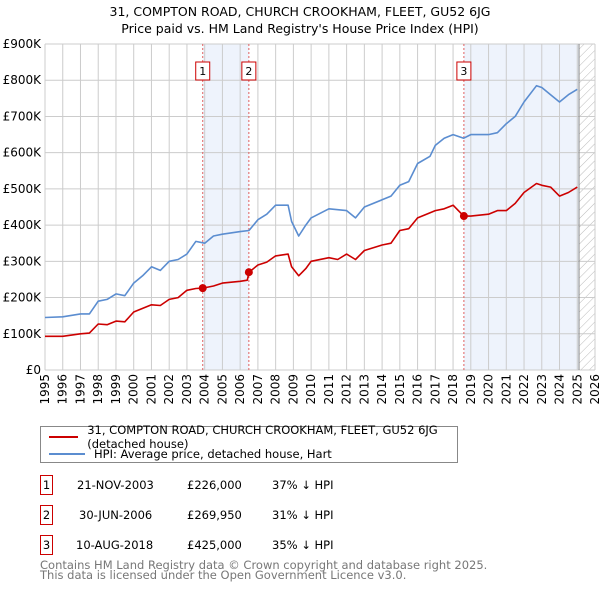 Image resolution: width=600 pixels, height=590 pixels. Describe the element at coordinates (329, 389) in the screenshot. I see `x-tick-label: 2011` at that location.